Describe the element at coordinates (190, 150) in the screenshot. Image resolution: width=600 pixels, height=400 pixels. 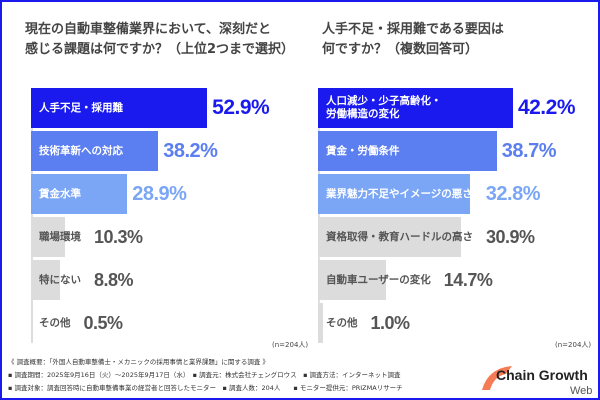
I see `value-label: 38.2%` at that location.